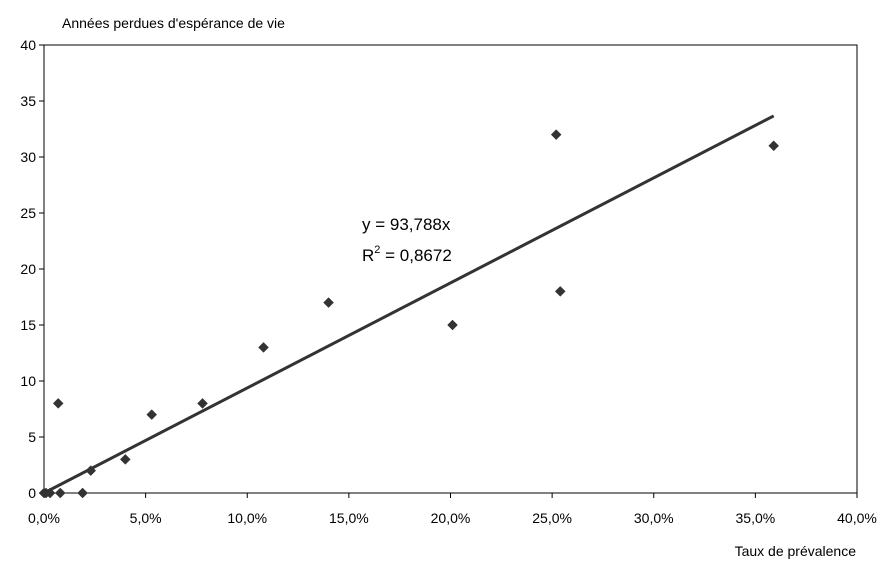 The width and height of the screenshot is (880, 561). I want to click on x-tick-label: 35,0%, so click(756, 518).